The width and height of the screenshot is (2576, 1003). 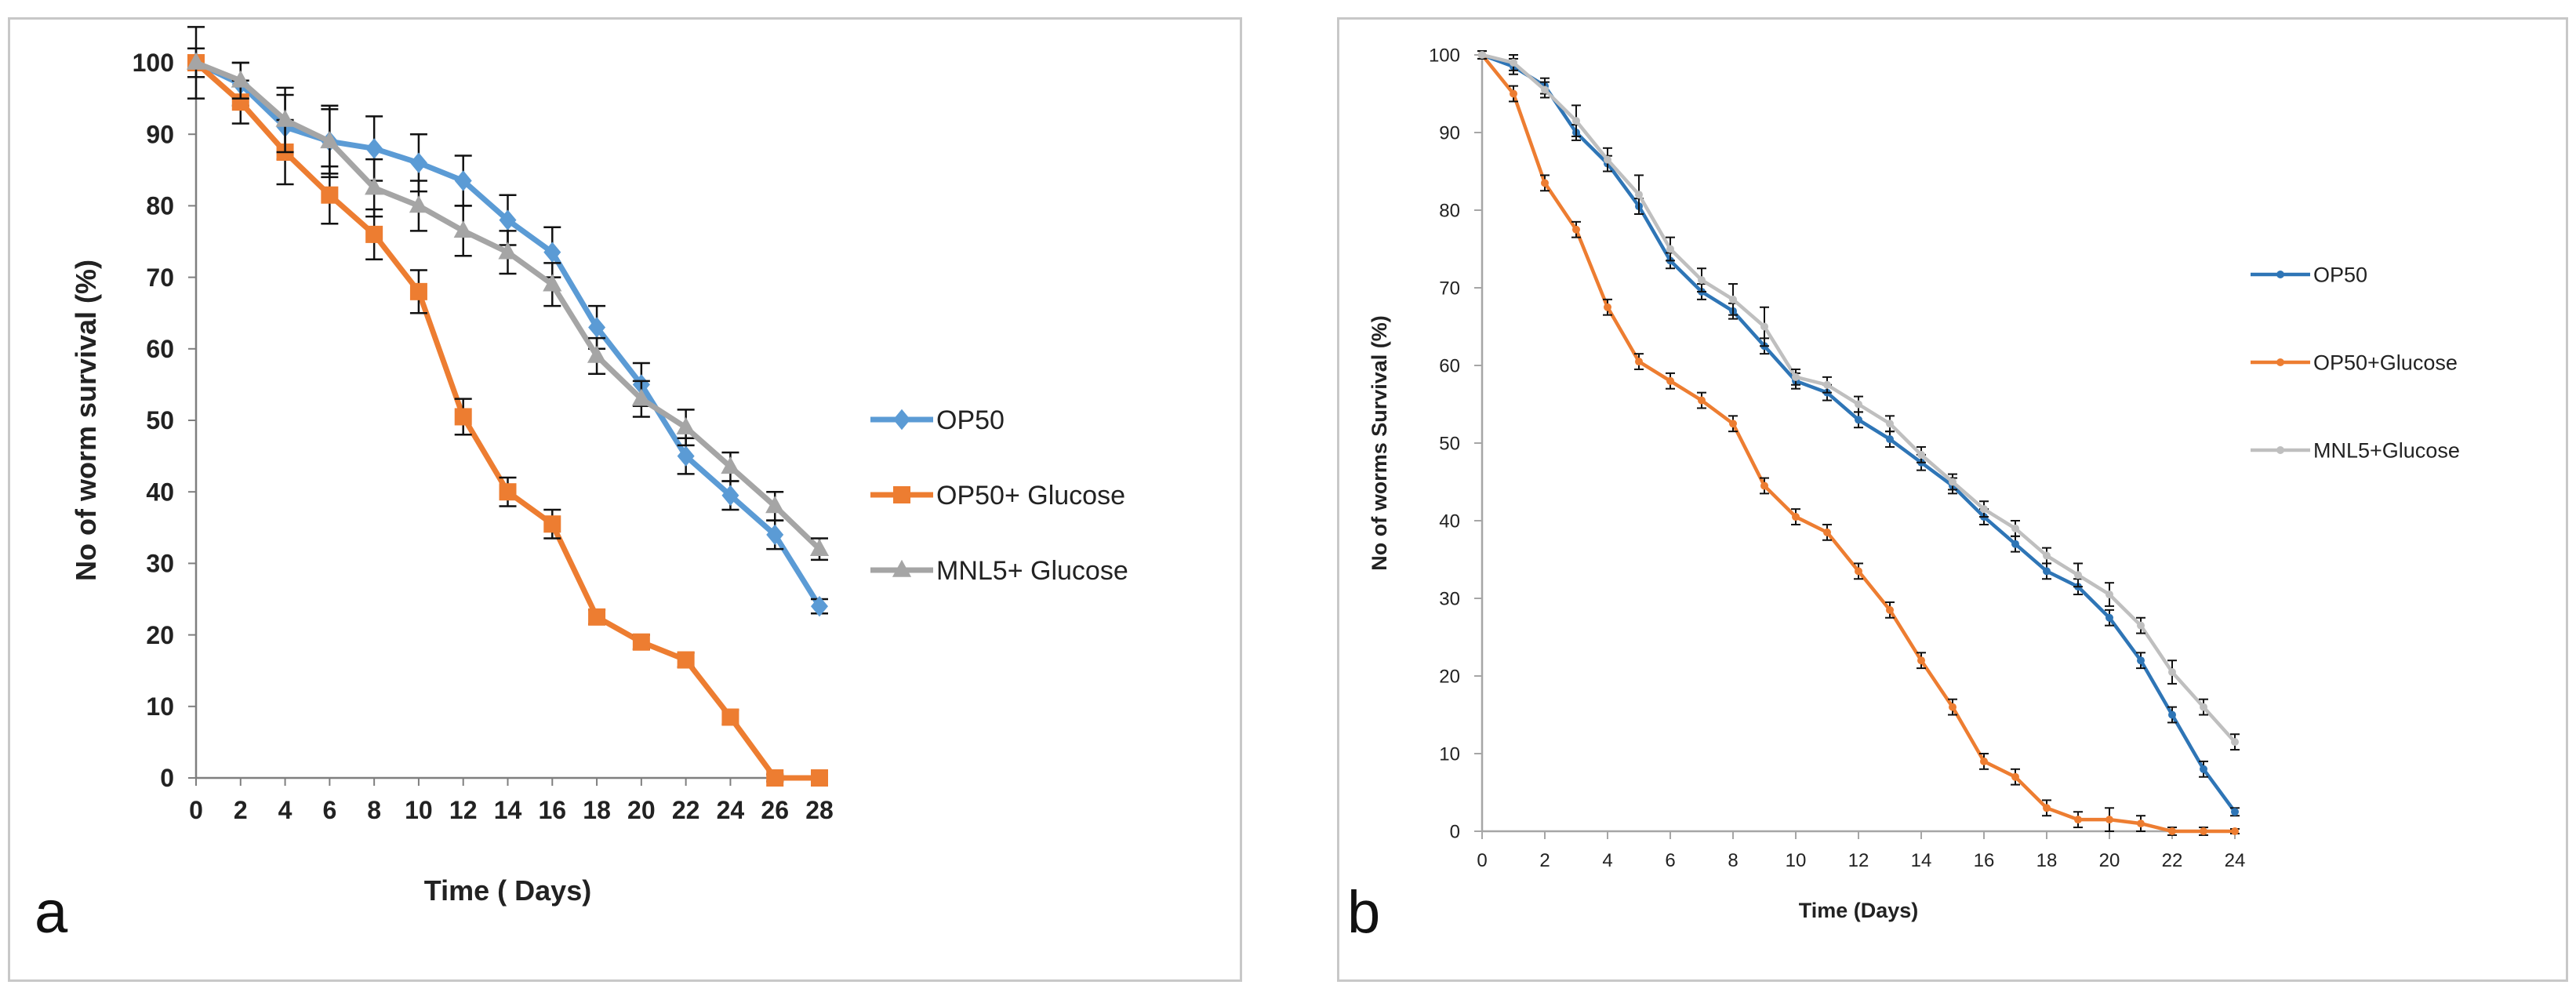 What do you see at coordinates (775, 810) in the screenshot?
I see `x-tick-label: 26` at bounding box center [775, 810].